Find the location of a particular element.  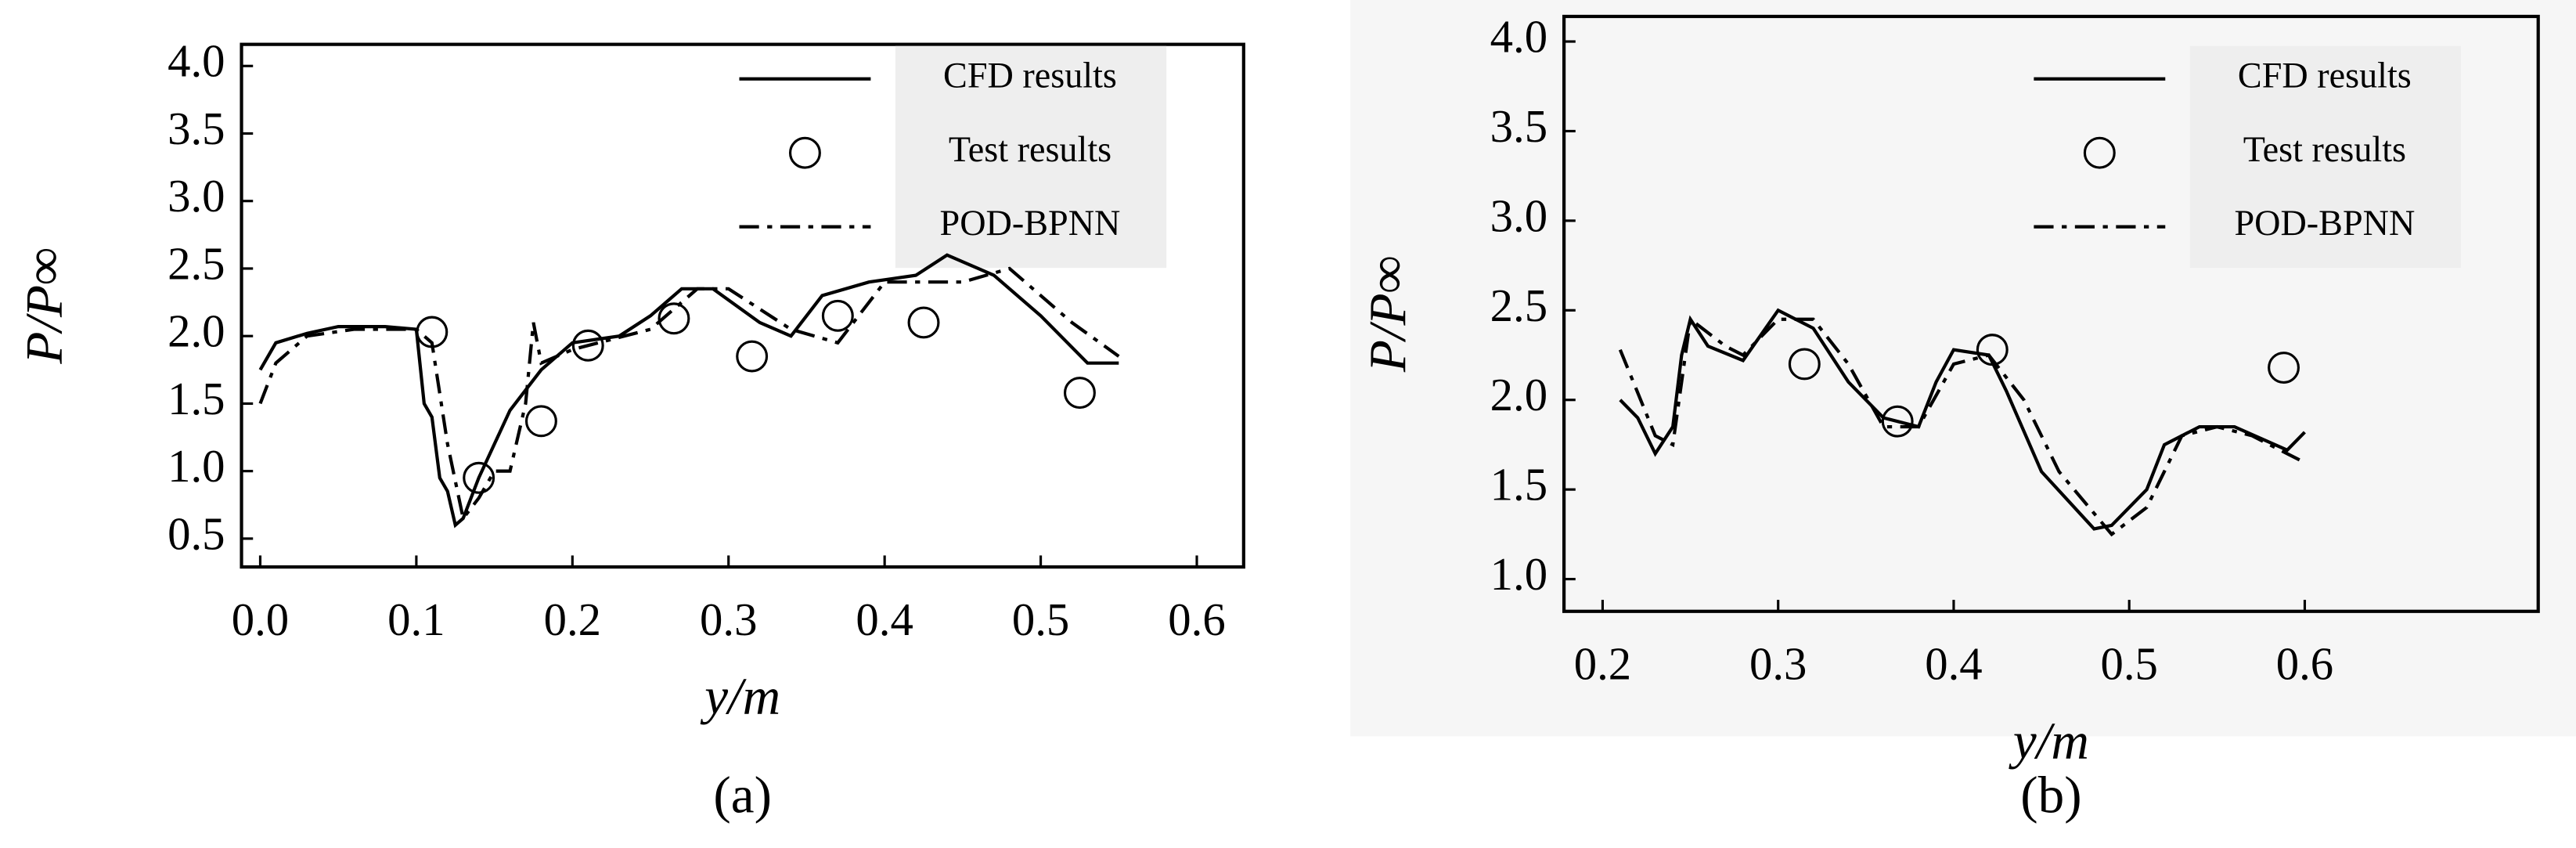

x-tick-label: 0.0 is located at coordinates (260, 619).